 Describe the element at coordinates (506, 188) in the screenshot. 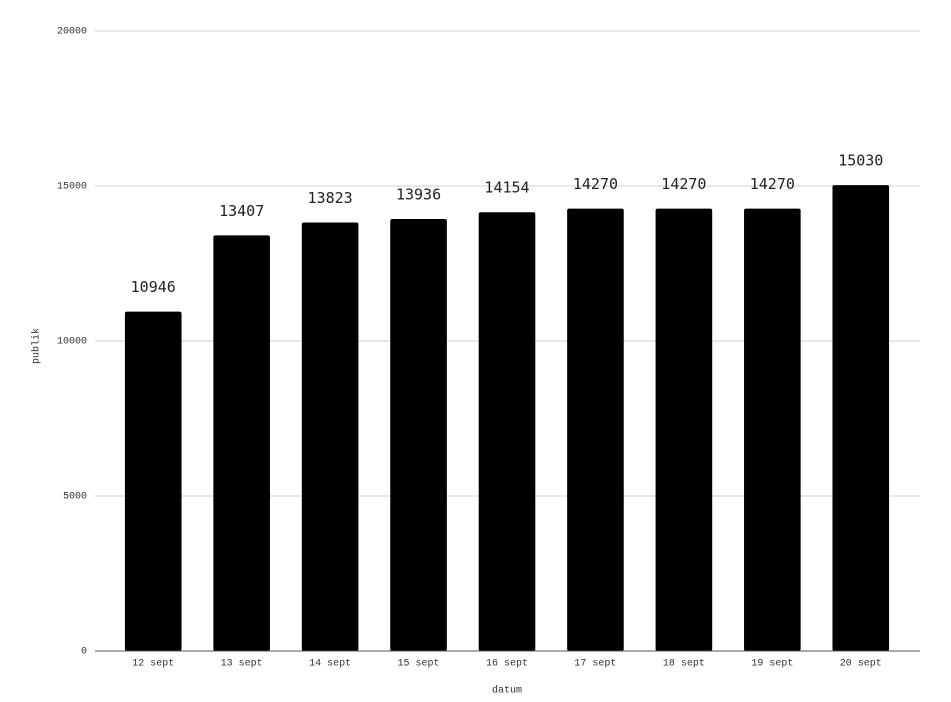

I see `data-label: 14154` at that location.